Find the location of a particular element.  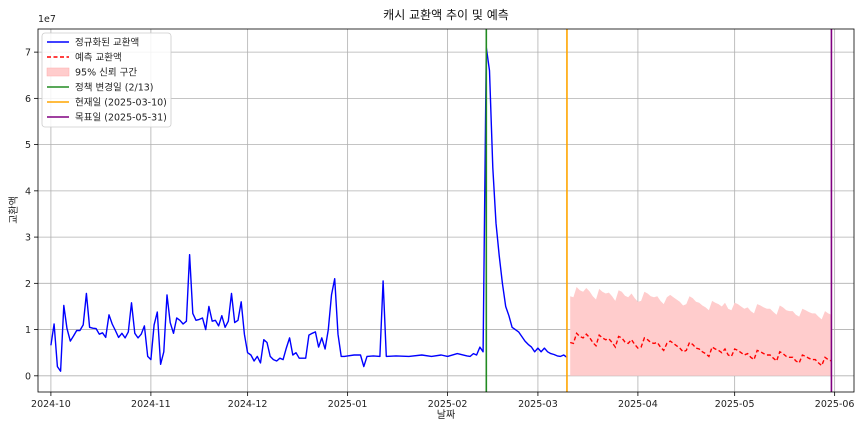

chart-title: 캐시 교환액 추이 및 예측 is located at coordinates (446, 15).